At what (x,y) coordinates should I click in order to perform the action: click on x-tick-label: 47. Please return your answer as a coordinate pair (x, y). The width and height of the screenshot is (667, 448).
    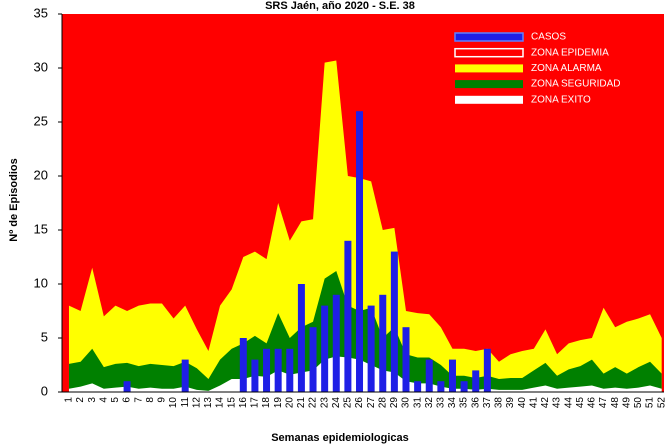
    Looking at the image, I should click on (603, 403).